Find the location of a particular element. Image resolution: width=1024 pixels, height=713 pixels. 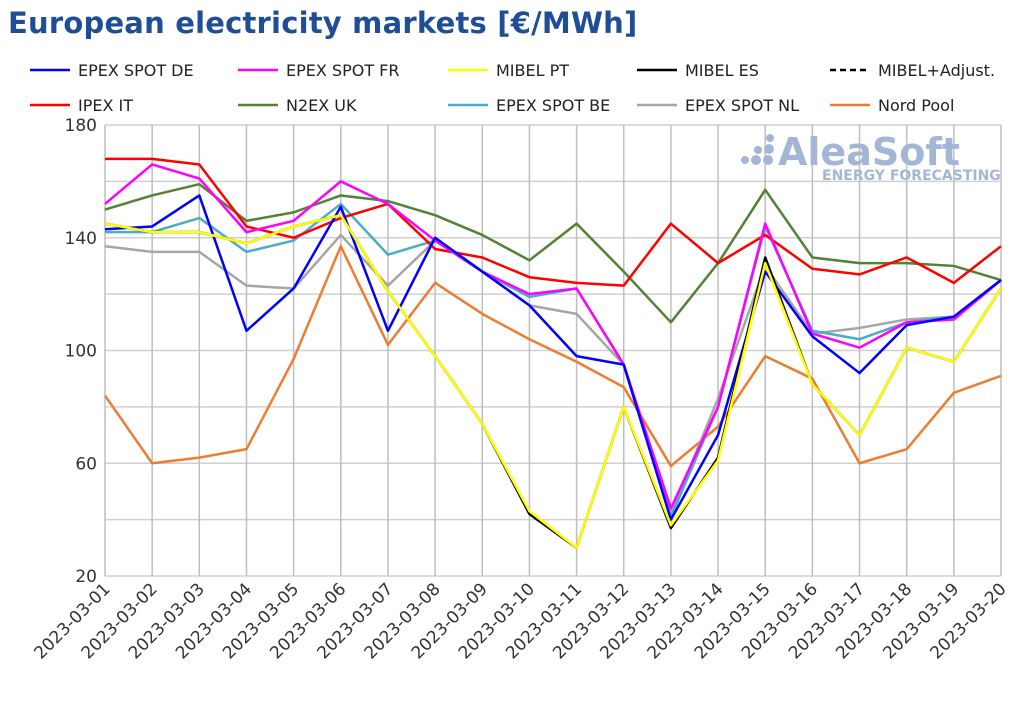

legend-label: EPEX SPOT BE is located at coordinates (553, 105).